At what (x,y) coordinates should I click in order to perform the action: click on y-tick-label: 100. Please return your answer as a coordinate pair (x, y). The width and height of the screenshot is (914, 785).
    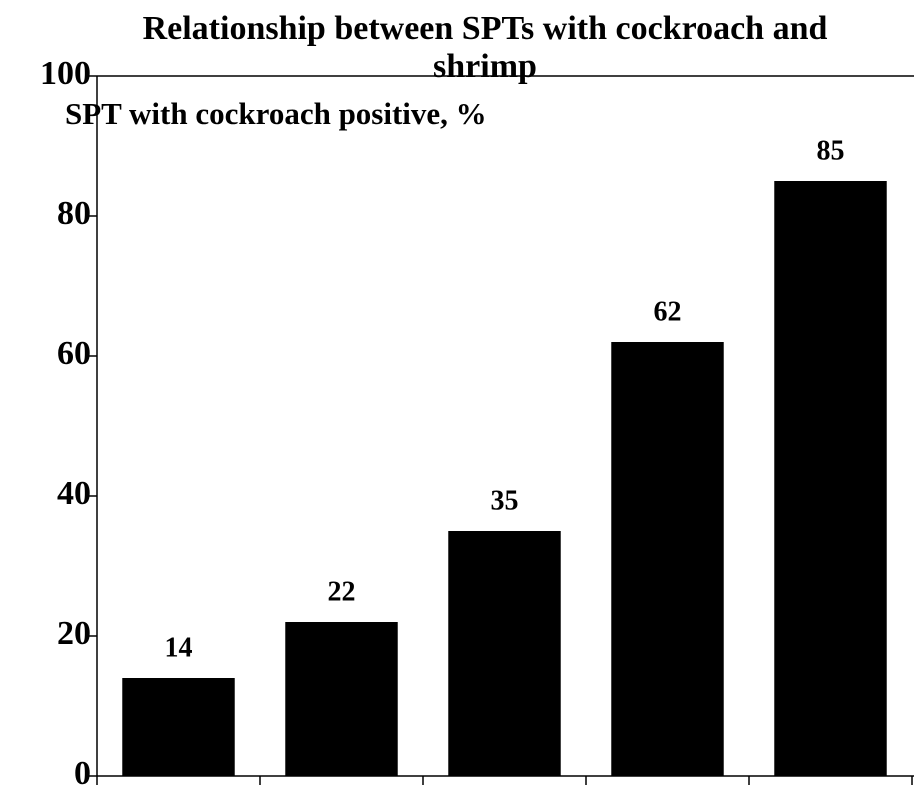
    Looking at the image, I should click on (65, 73).